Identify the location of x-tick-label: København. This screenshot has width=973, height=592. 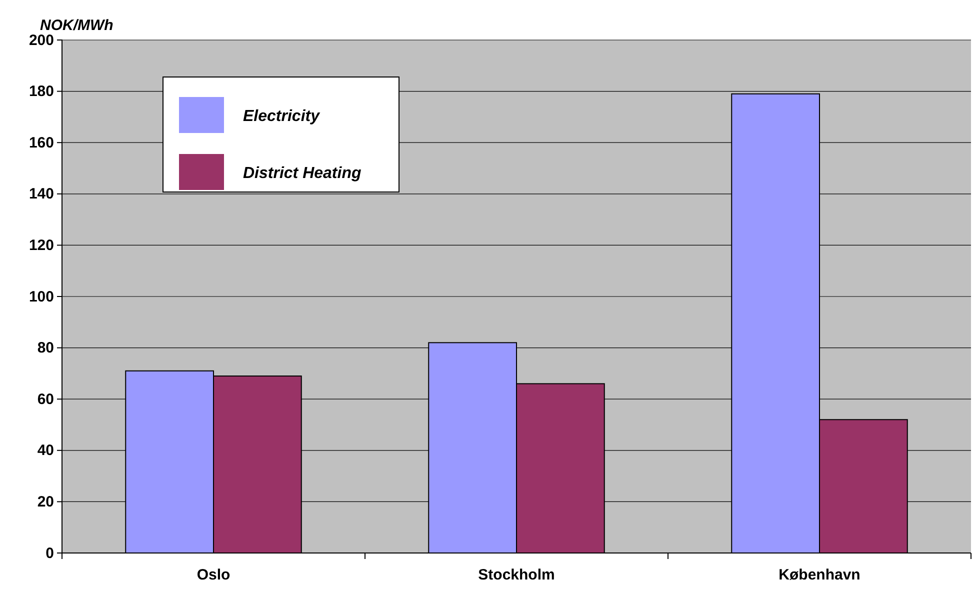
(819, 575).